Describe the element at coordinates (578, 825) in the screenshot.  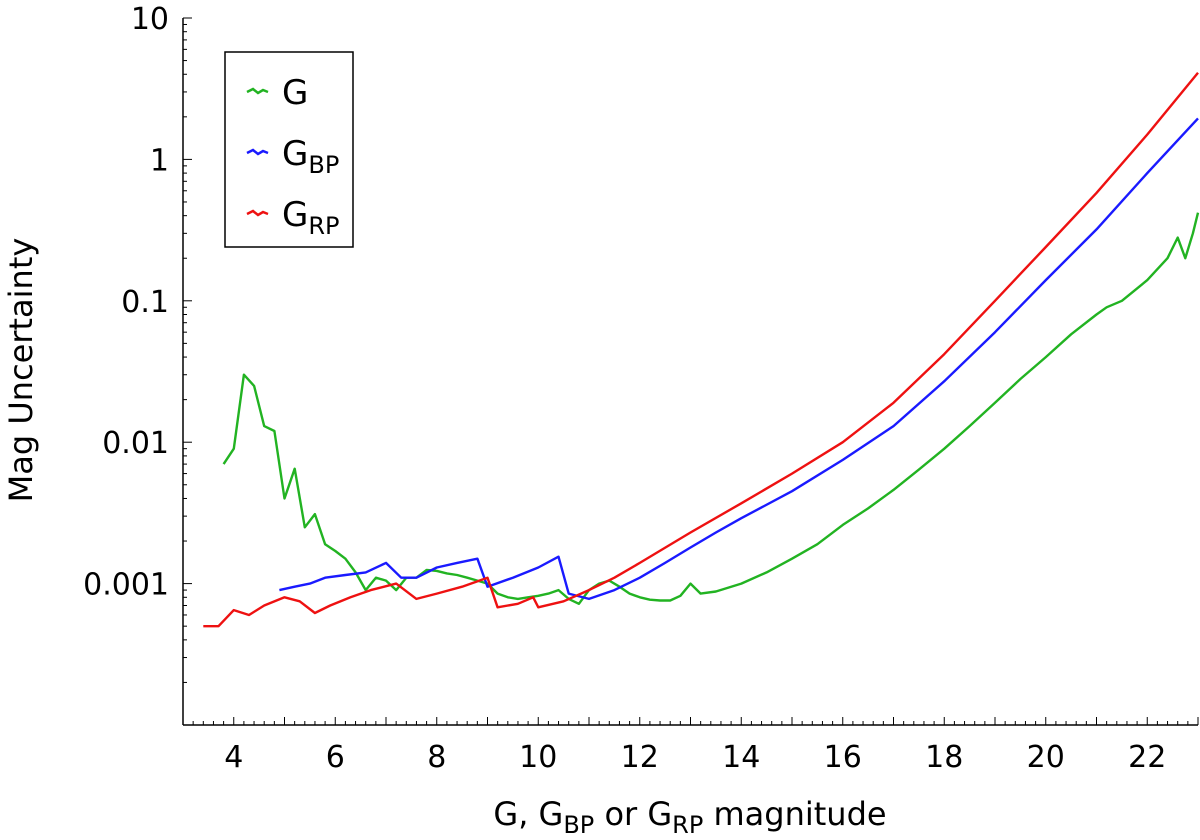
I see `x-axis-title-sub1: BP` at that location.